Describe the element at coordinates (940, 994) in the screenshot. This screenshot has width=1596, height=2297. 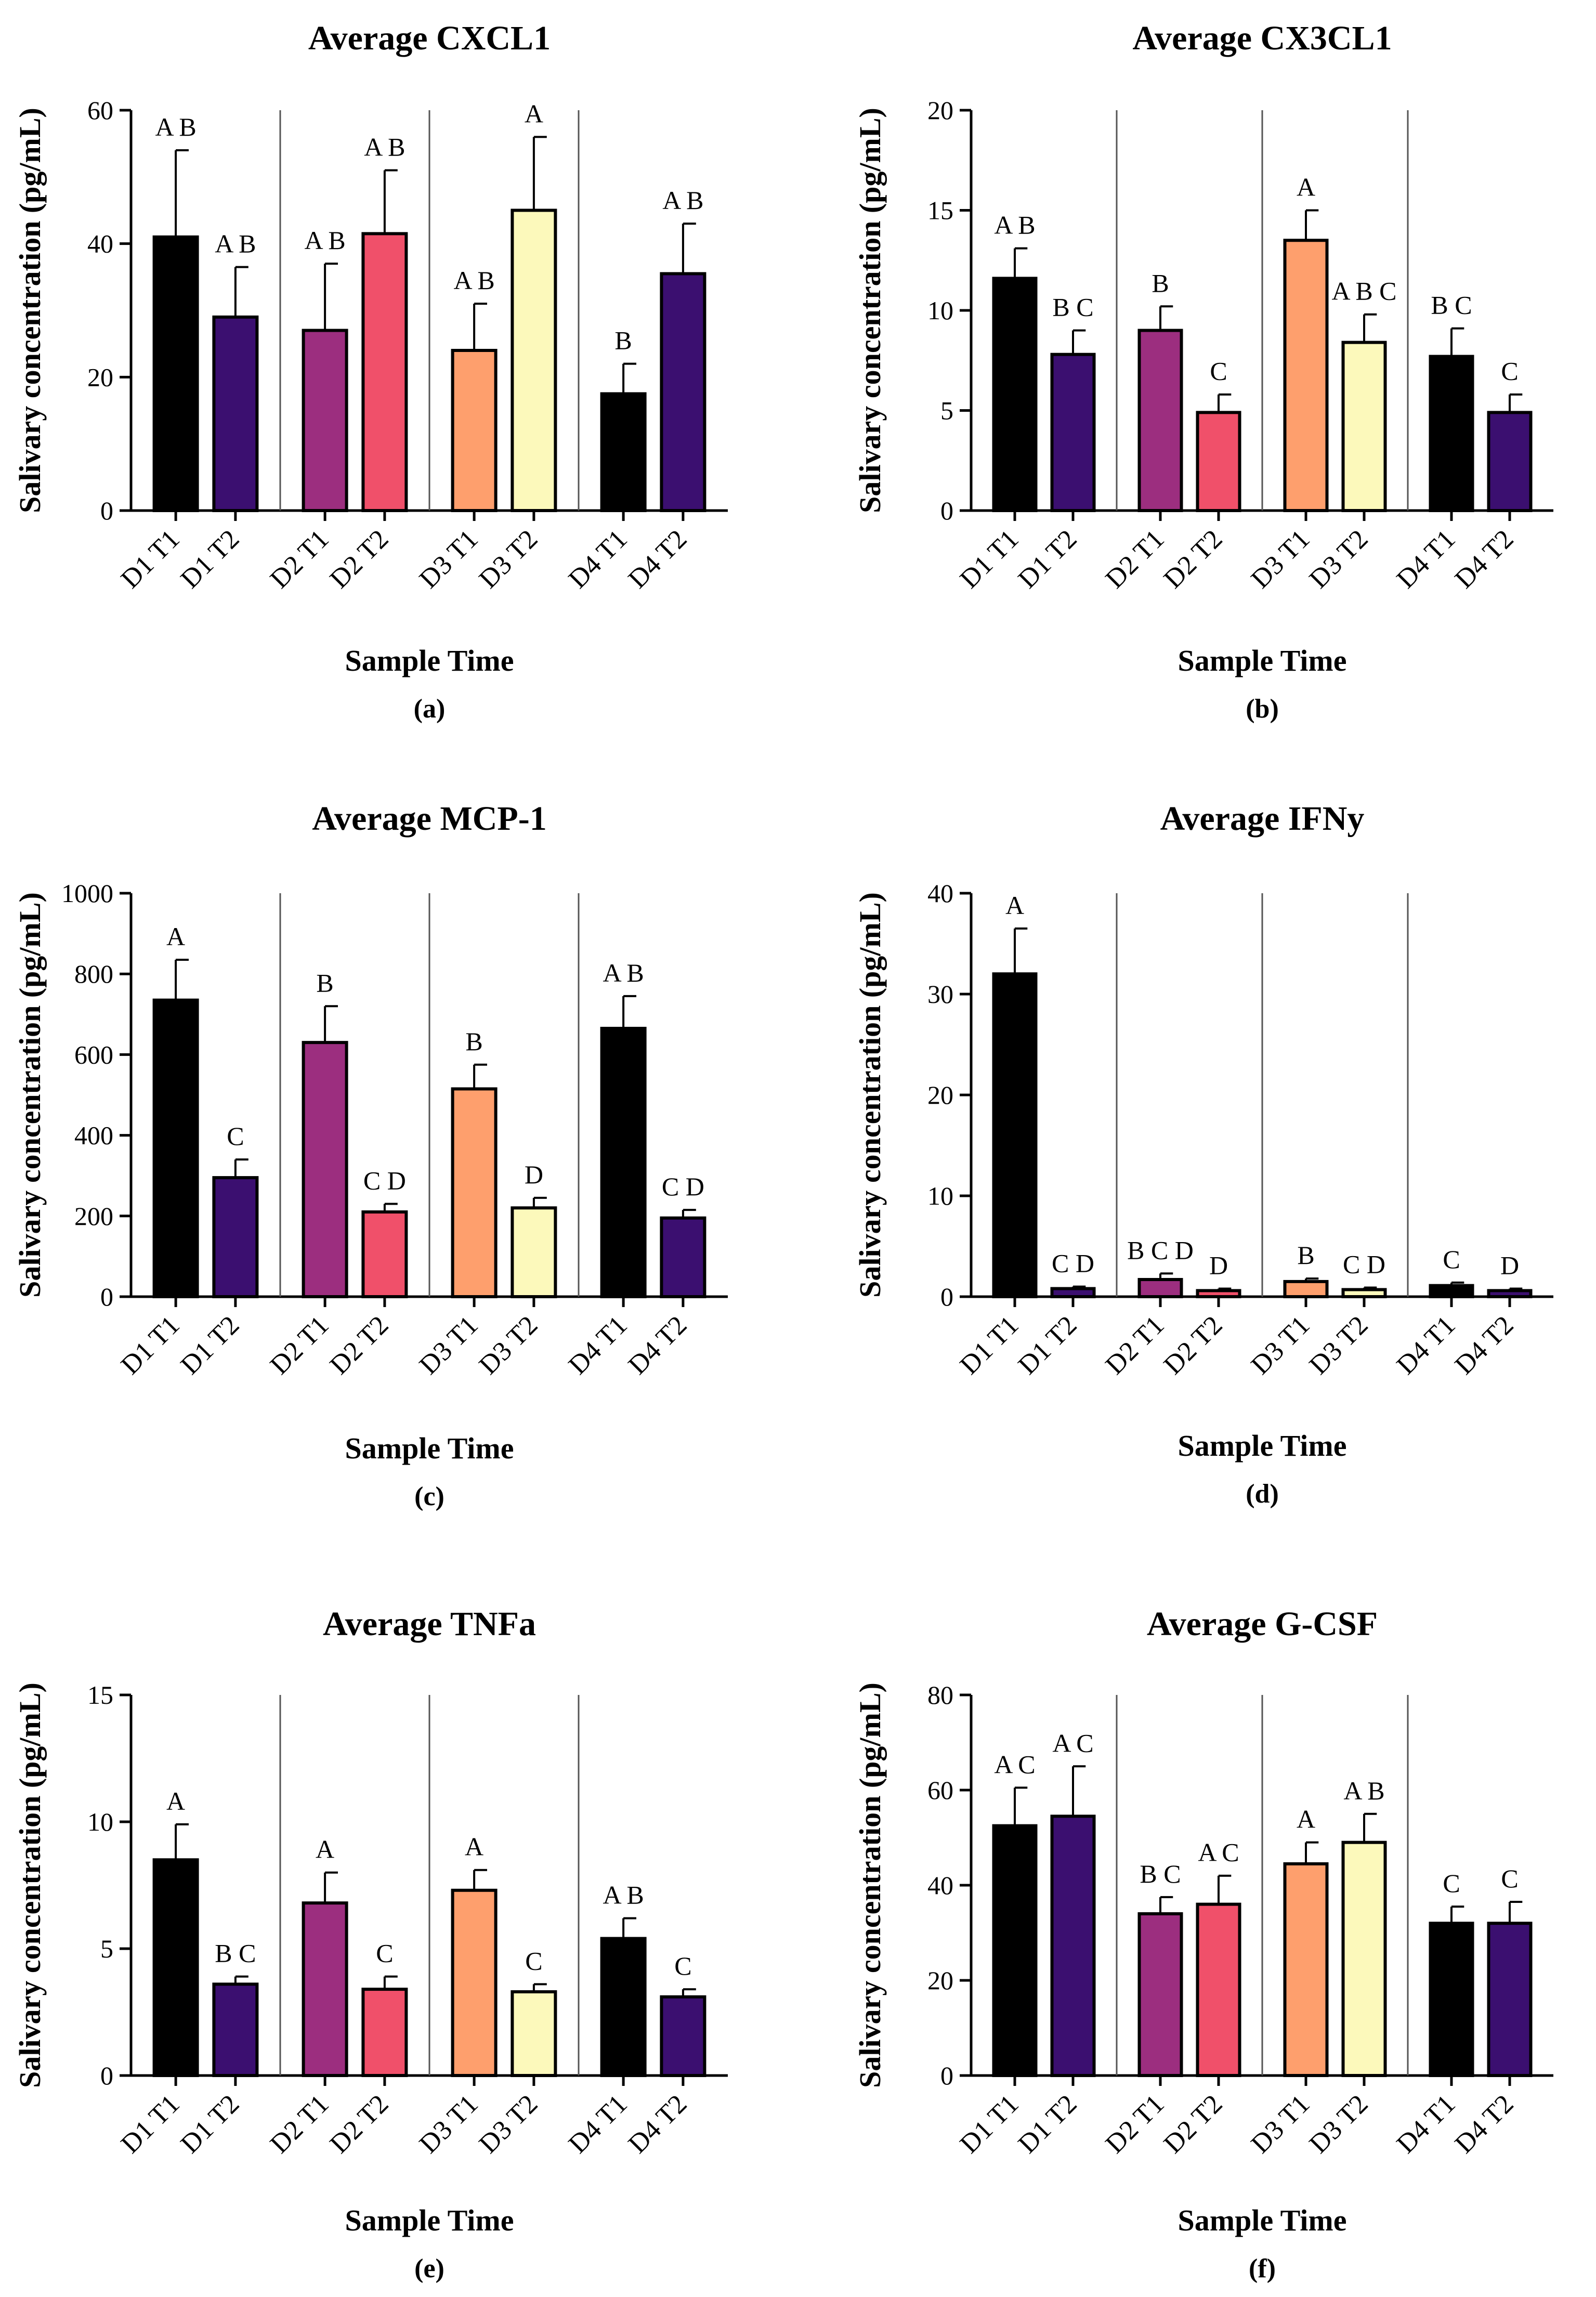
I see `y-tick-label: 30` at that location.